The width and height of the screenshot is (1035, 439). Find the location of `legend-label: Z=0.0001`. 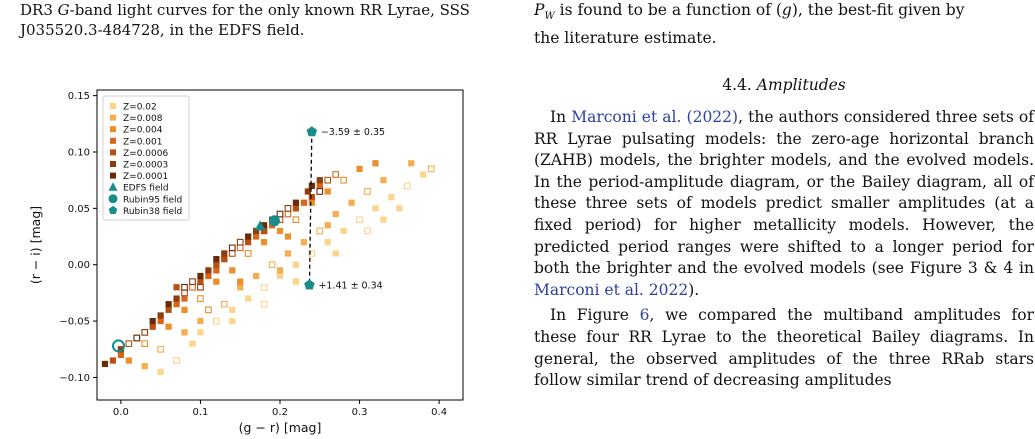

legend-label: Z=0.0001 is located at coordinates (145, 177).